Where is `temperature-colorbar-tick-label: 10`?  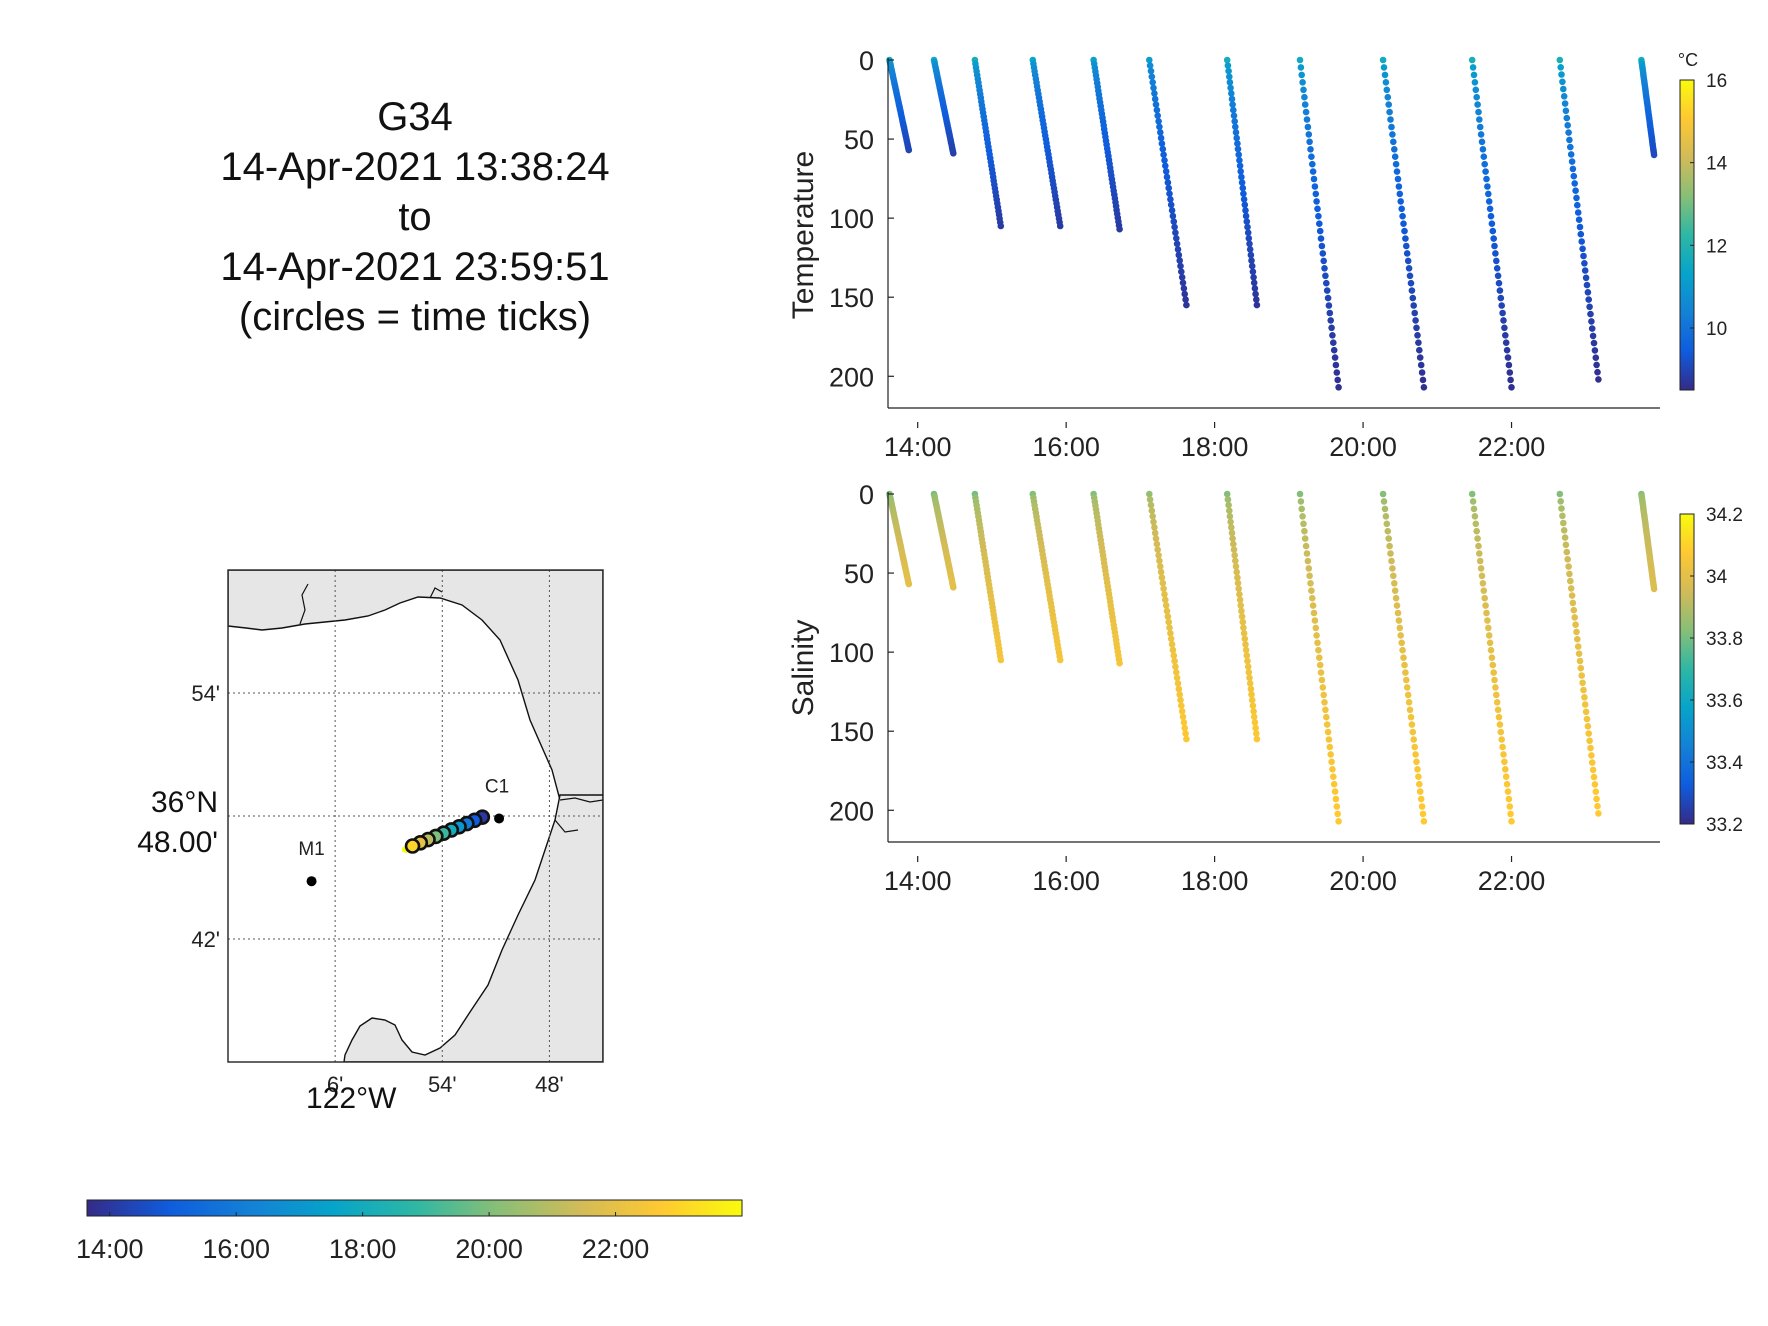
temperature-colorbar-tick-label: 10 is located at coordinates (1716, 329).